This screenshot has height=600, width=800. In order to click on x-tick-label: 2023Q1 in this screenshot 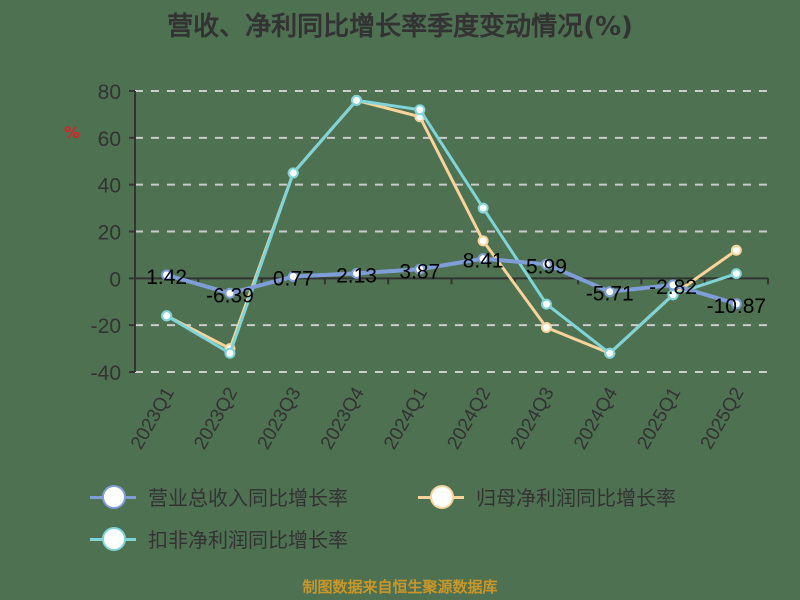, I will do `click(153, 418)`.